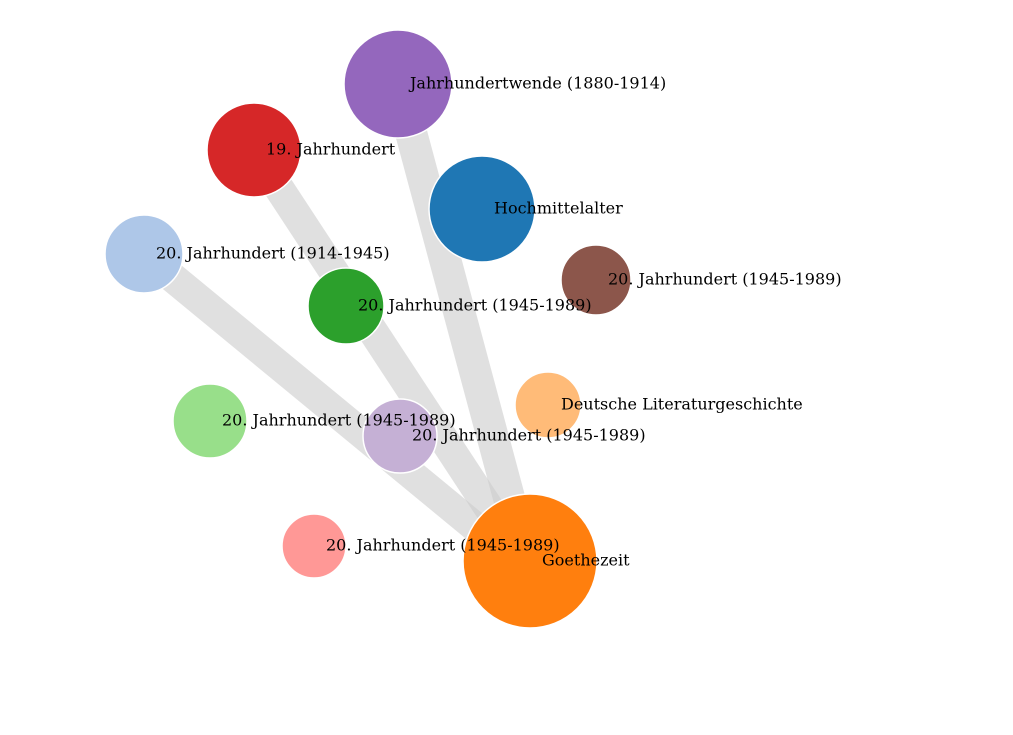  I want to click on node-label: Jahrhundertwende (1880-1914), so click(537, 83).